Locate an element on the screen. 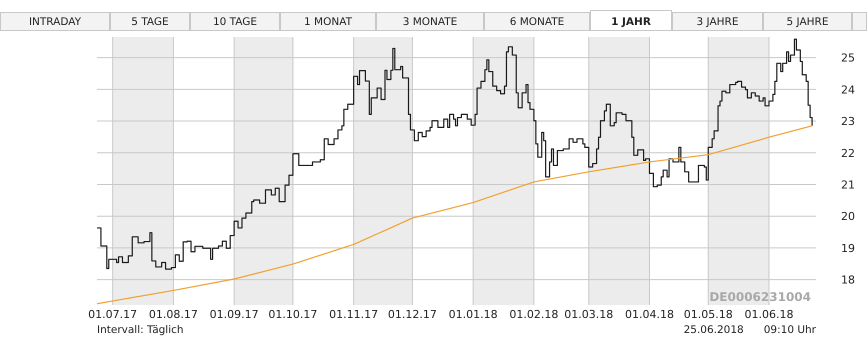 The image size is (867, 339). x-tick-label: 01.08.17 is located at coordinates (173, 314).